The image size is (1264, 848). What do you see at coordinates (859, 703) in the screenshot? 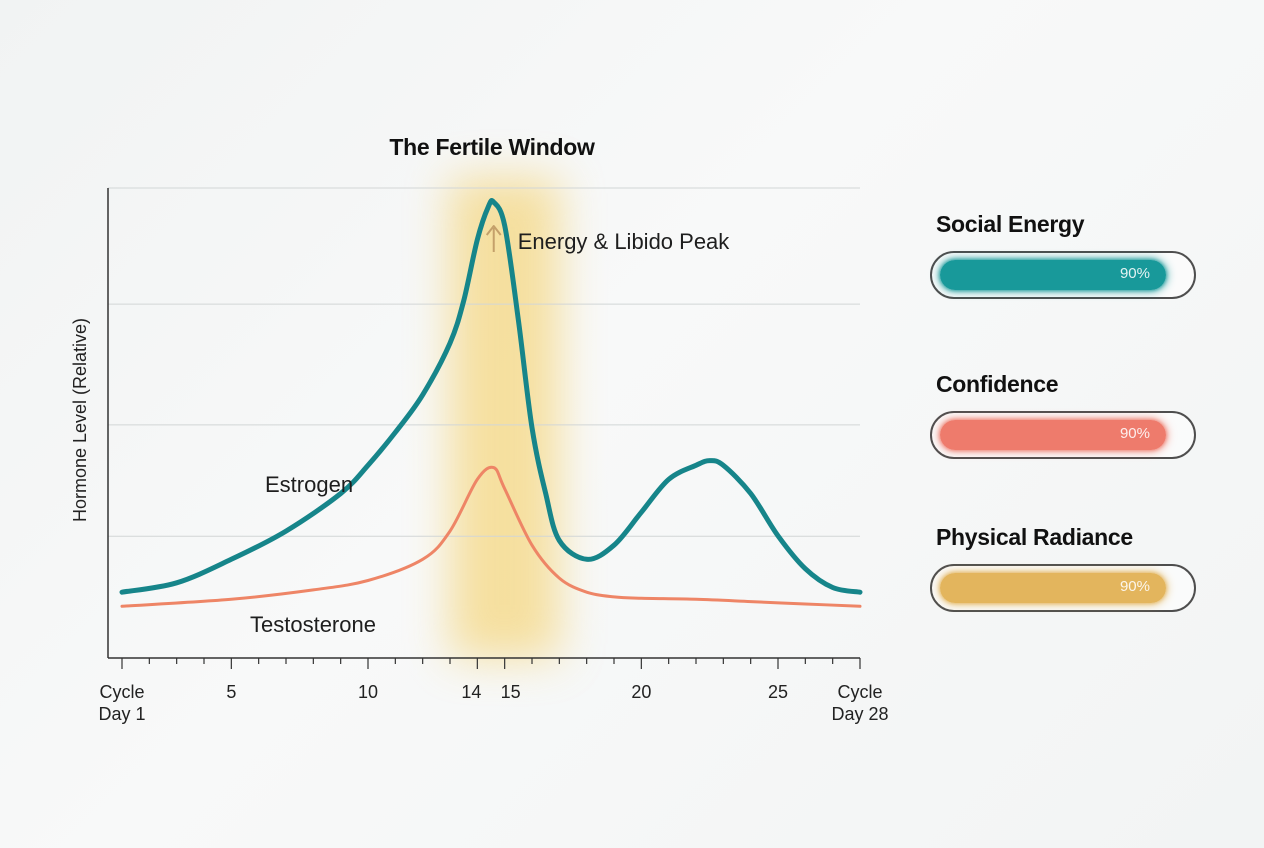
I see `x-tick-label: Cycle Day 28` at bounding box center [859, 703].